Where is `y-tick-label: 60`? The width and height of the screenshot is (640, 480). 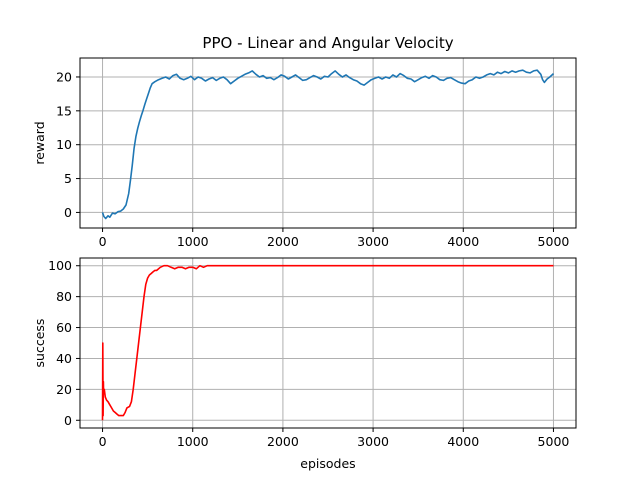 y-tick-label: 60 is located at coordinates (64, 327).